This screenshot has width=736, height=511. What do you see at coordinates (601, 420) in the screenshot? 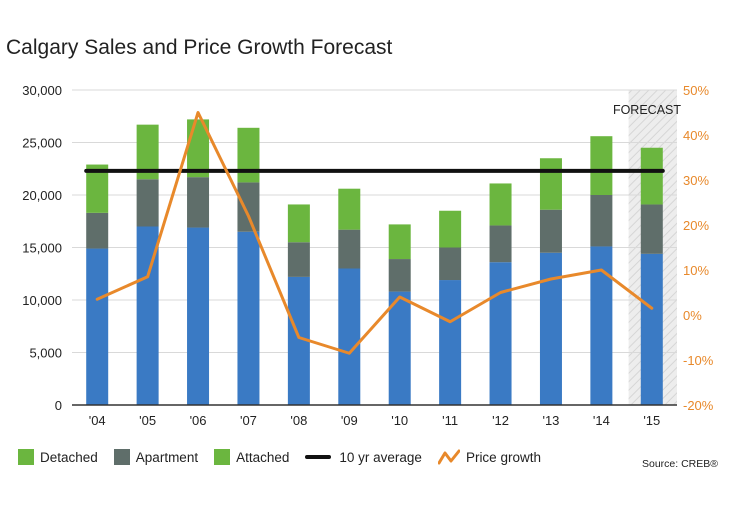
I see `x-tick-label: '14` at bounding box center [601, 420].